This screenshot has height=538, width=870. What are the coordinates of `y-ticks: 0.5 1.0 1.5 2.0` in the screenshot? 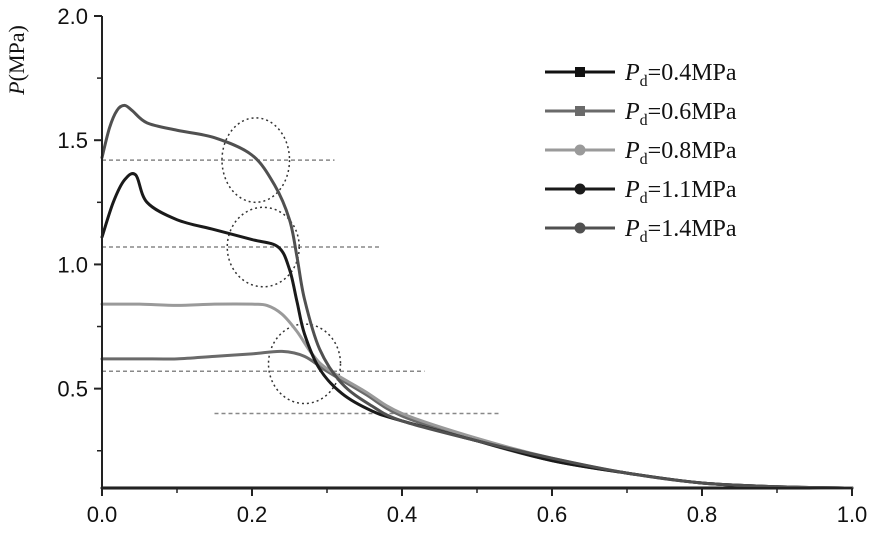 It's located at (79, 228).